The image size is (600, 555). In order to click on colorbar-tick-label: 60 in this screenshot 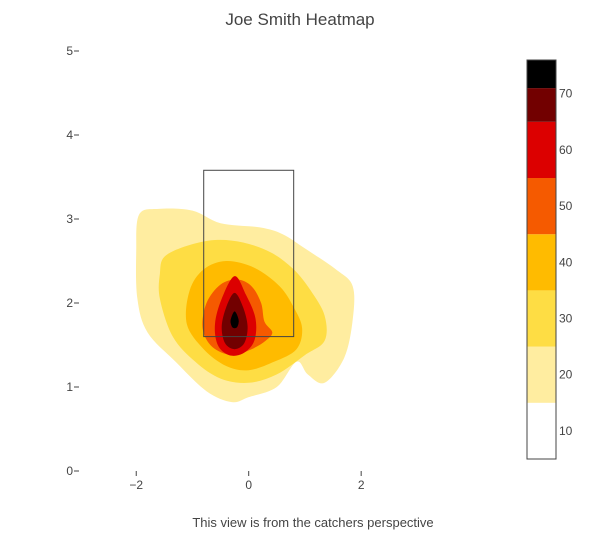, I will do `click(566, 150)`.